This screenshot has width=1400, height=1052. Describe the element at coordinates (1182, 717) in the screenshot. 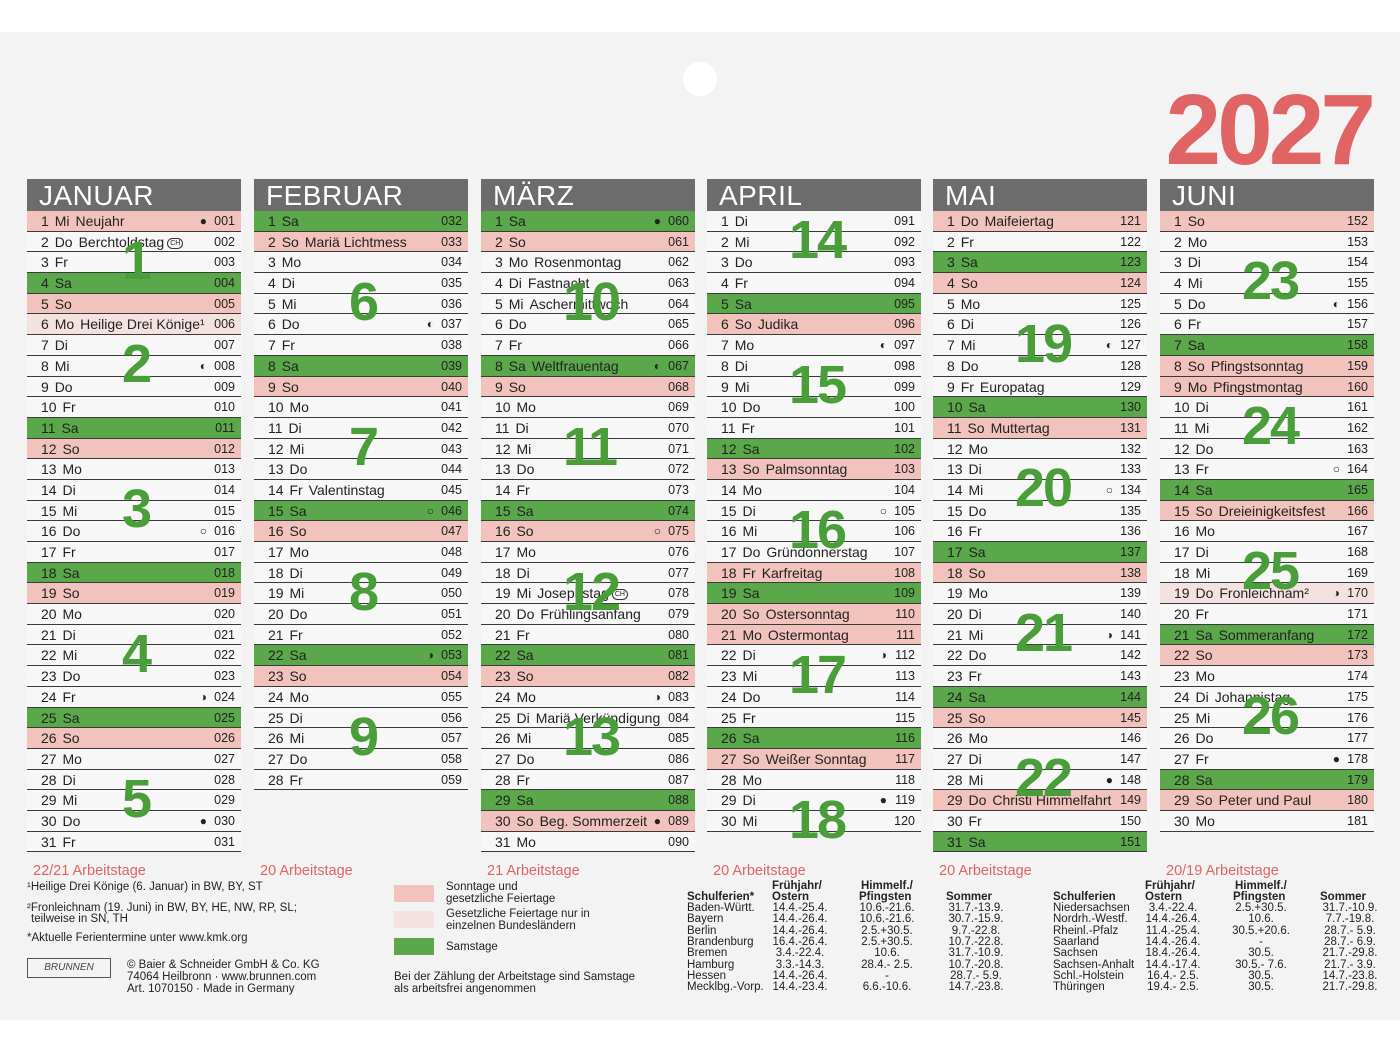

I see `day-number: 25` at that location.